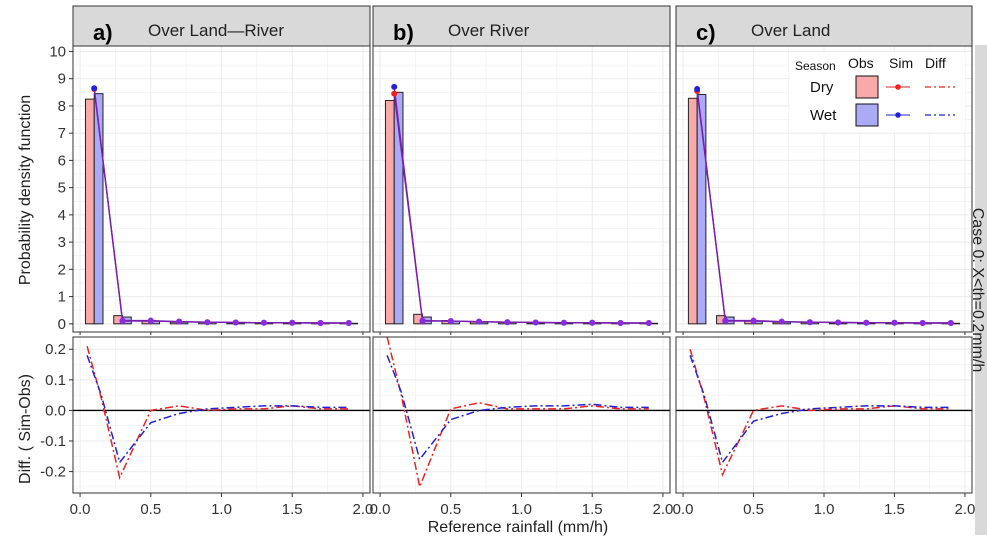 The image size is (987, 544). I want to click on diff-y-tick-label: 0.1, so click(55, 380).